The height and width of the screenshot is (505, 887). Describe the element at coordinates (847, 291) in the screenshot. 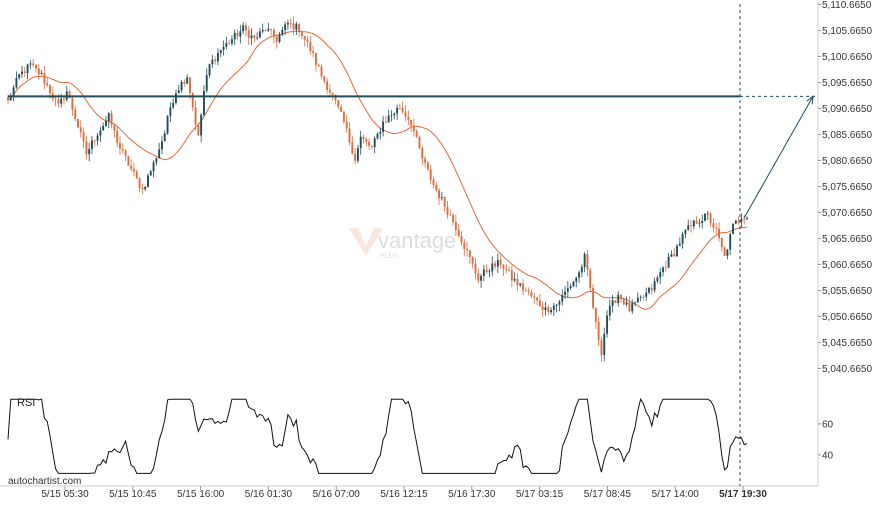

I see `price-tick-label: 5,055.6650` at that location.